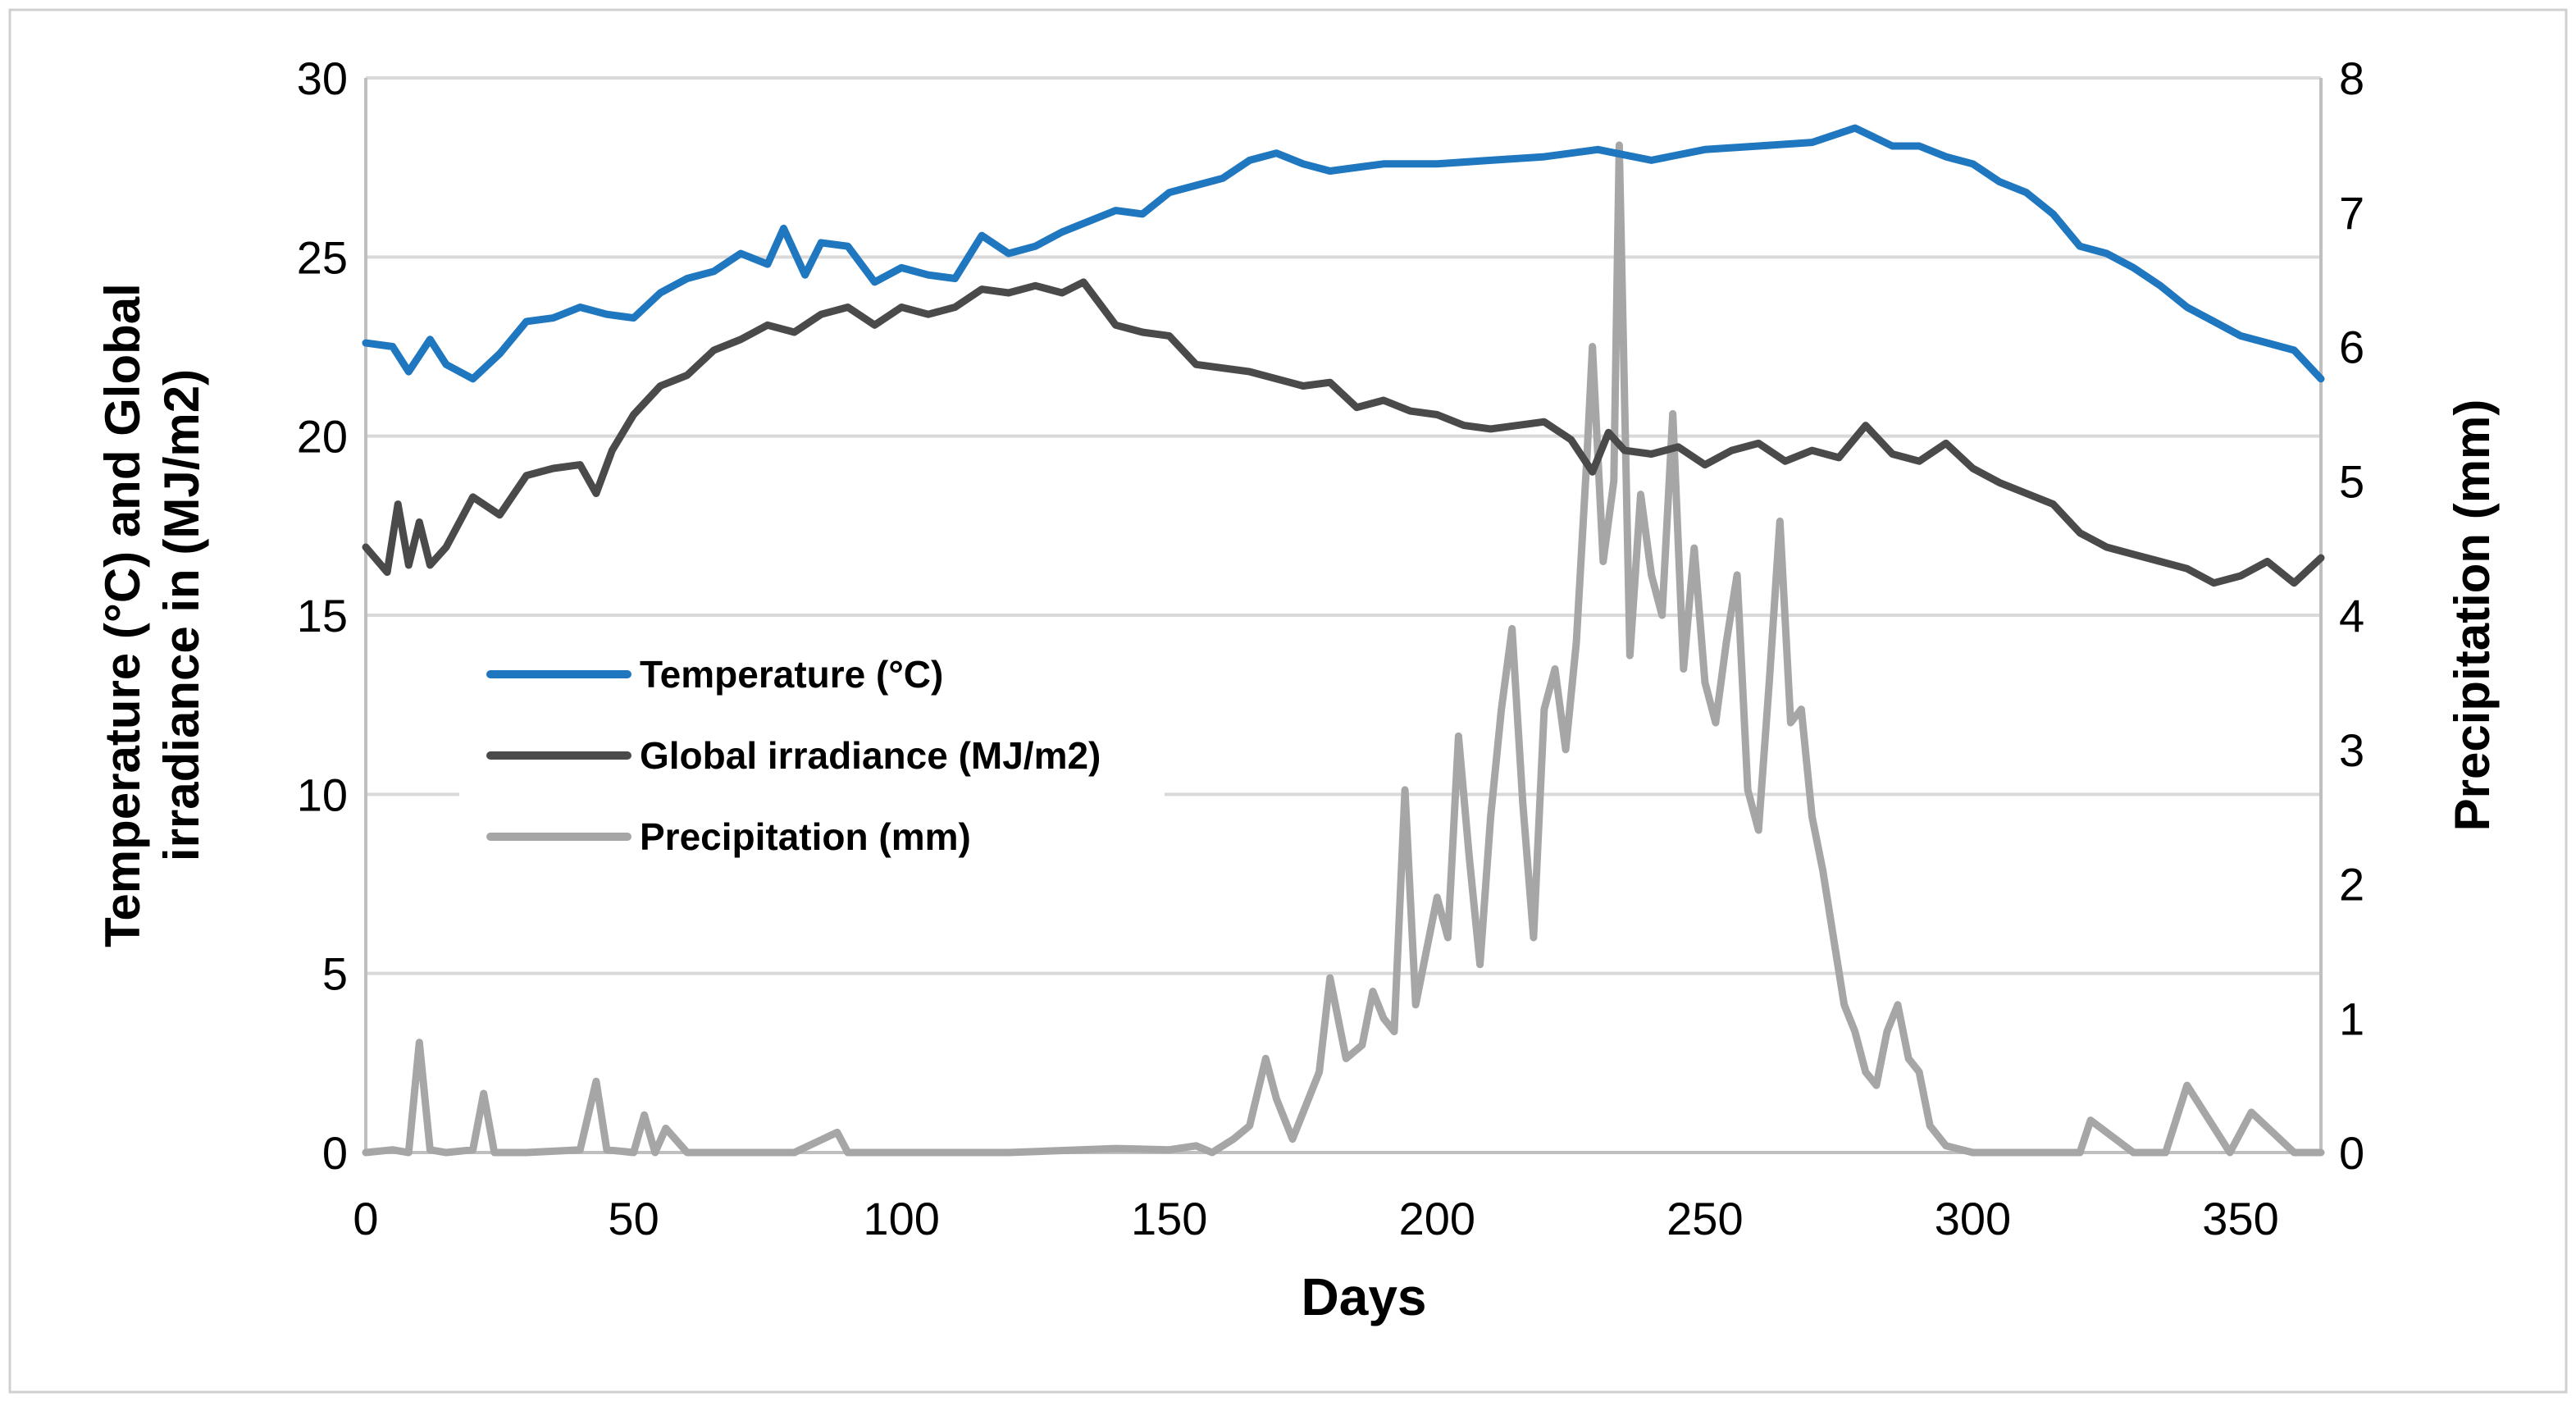  Describe the element at coordinates (2240, 1218) in the screenshot. I see `x-tick-label: 350` at that location.